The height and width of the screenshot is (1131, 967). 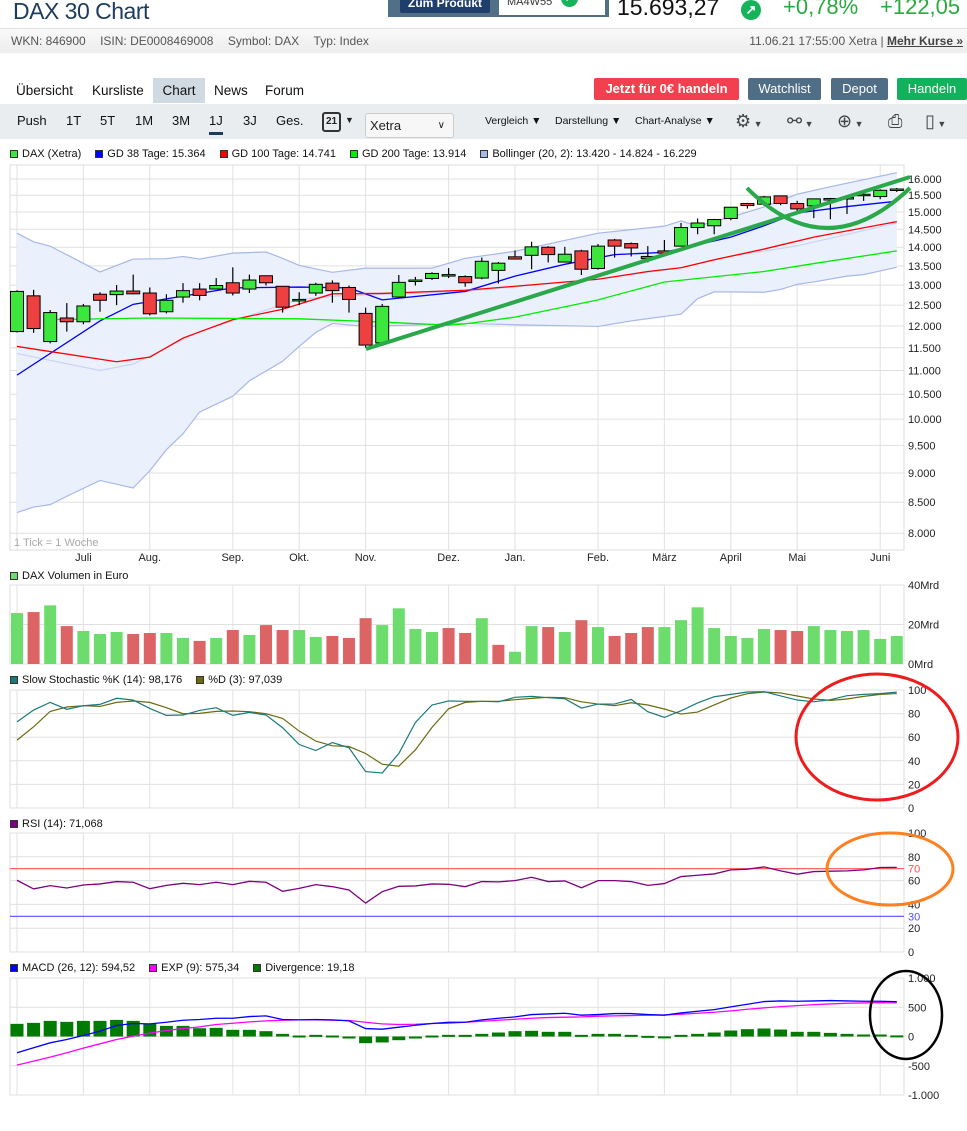 I want to click on zum-produkt-button: Zum Produkt, so click(x=445, y=6).